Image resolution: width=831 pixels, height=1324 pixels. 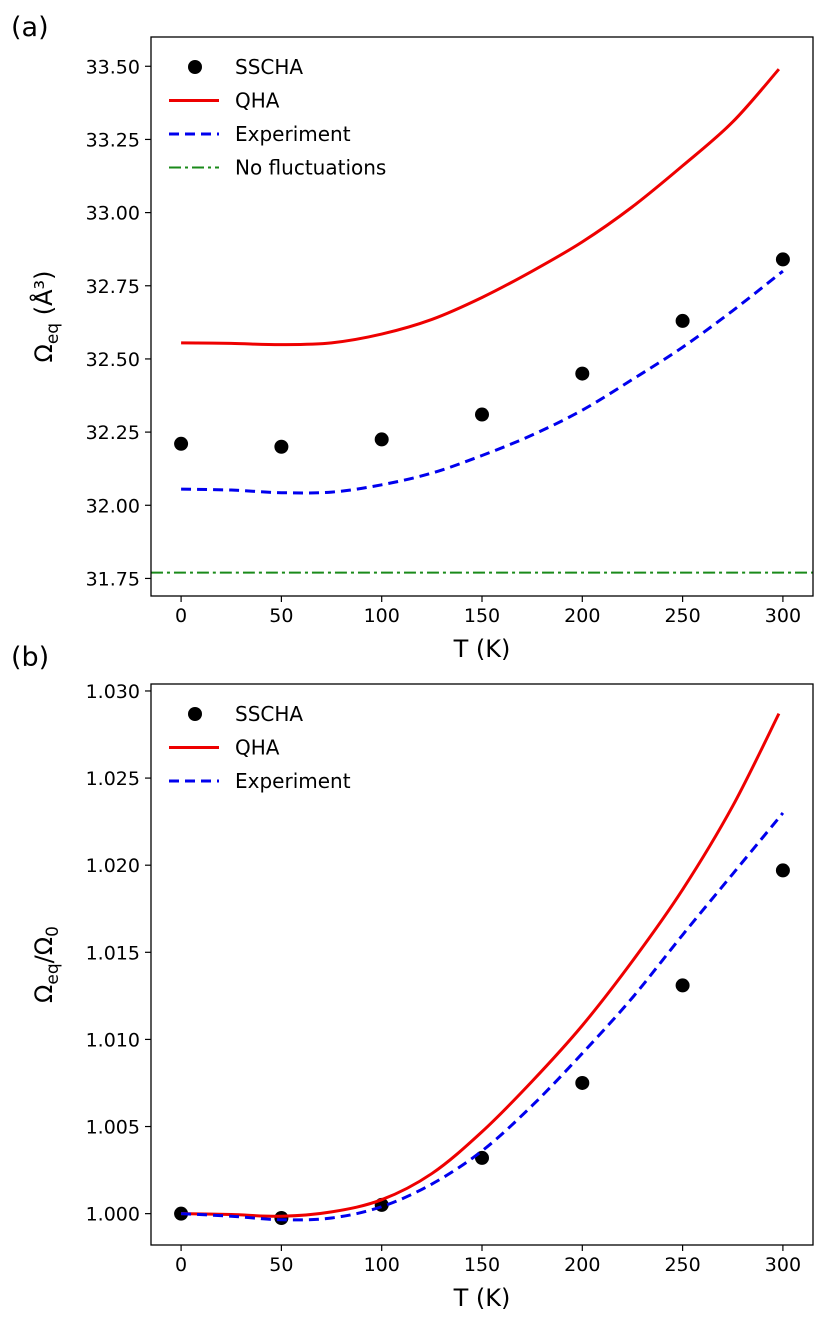 I want to click on y-axis-label: Ωeq/Ω0, so click(x=46, y=964).